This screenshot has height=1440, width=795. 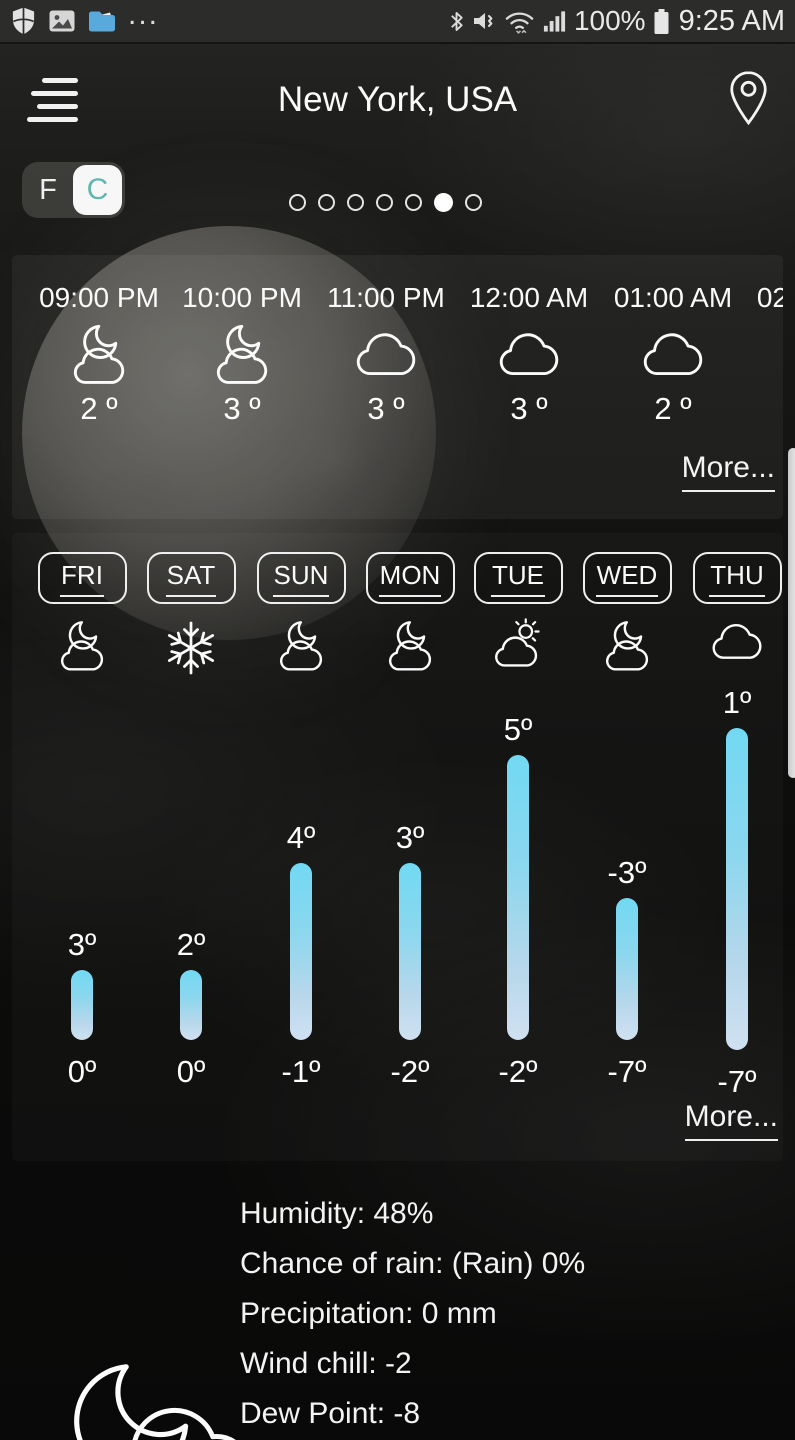 What do you see at coordinates (627, 872) in the screenshot?
I see `daily-high-label: -3º` at bounding box center [627, 872].